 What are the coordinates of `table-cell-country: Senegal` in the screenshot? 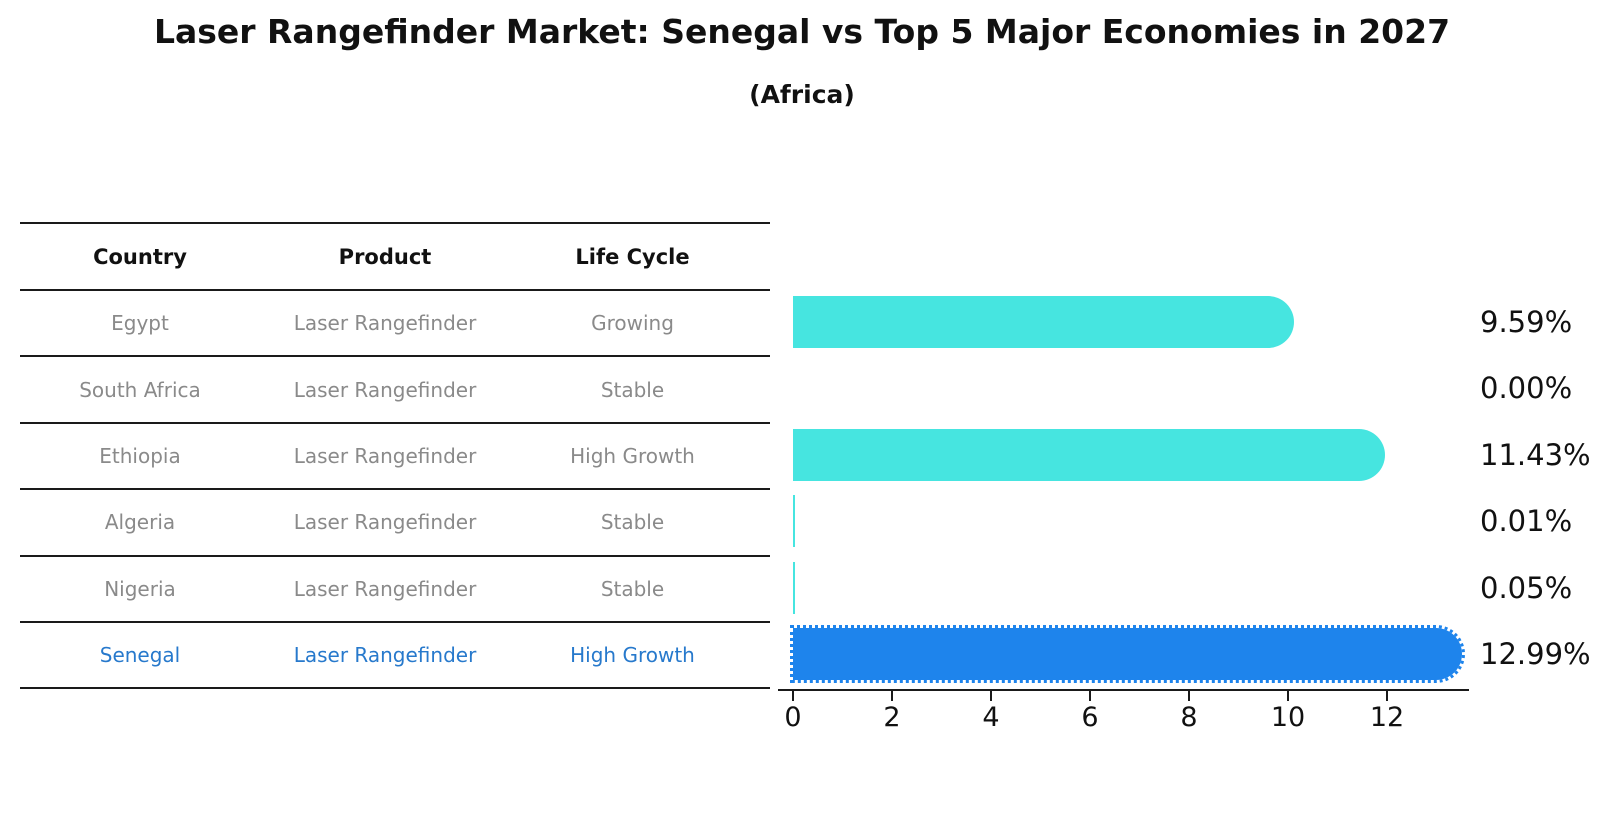 It's located at (140, 655).